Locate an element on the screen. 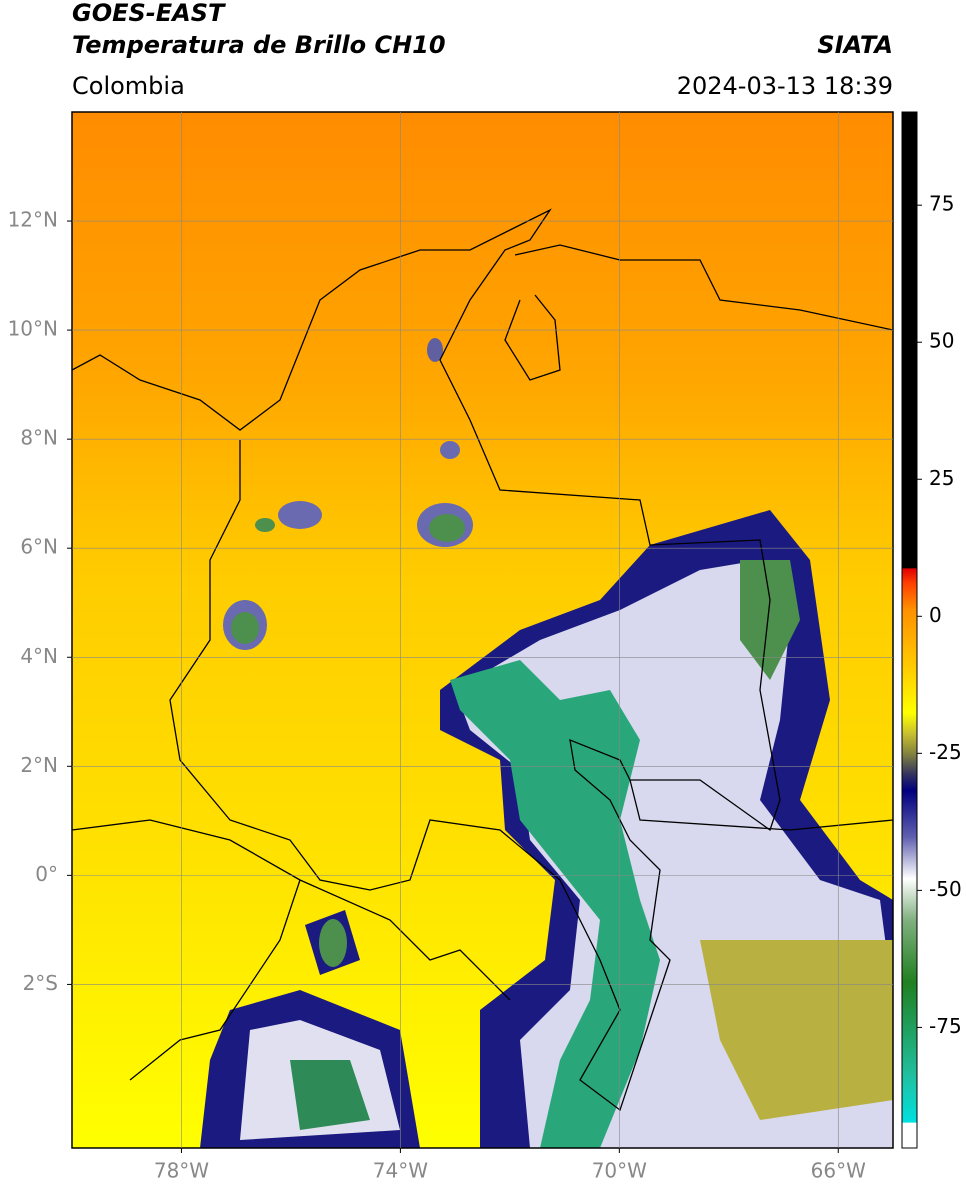  colorbar-tick-label: 0 is located at coordinates (935, 615).